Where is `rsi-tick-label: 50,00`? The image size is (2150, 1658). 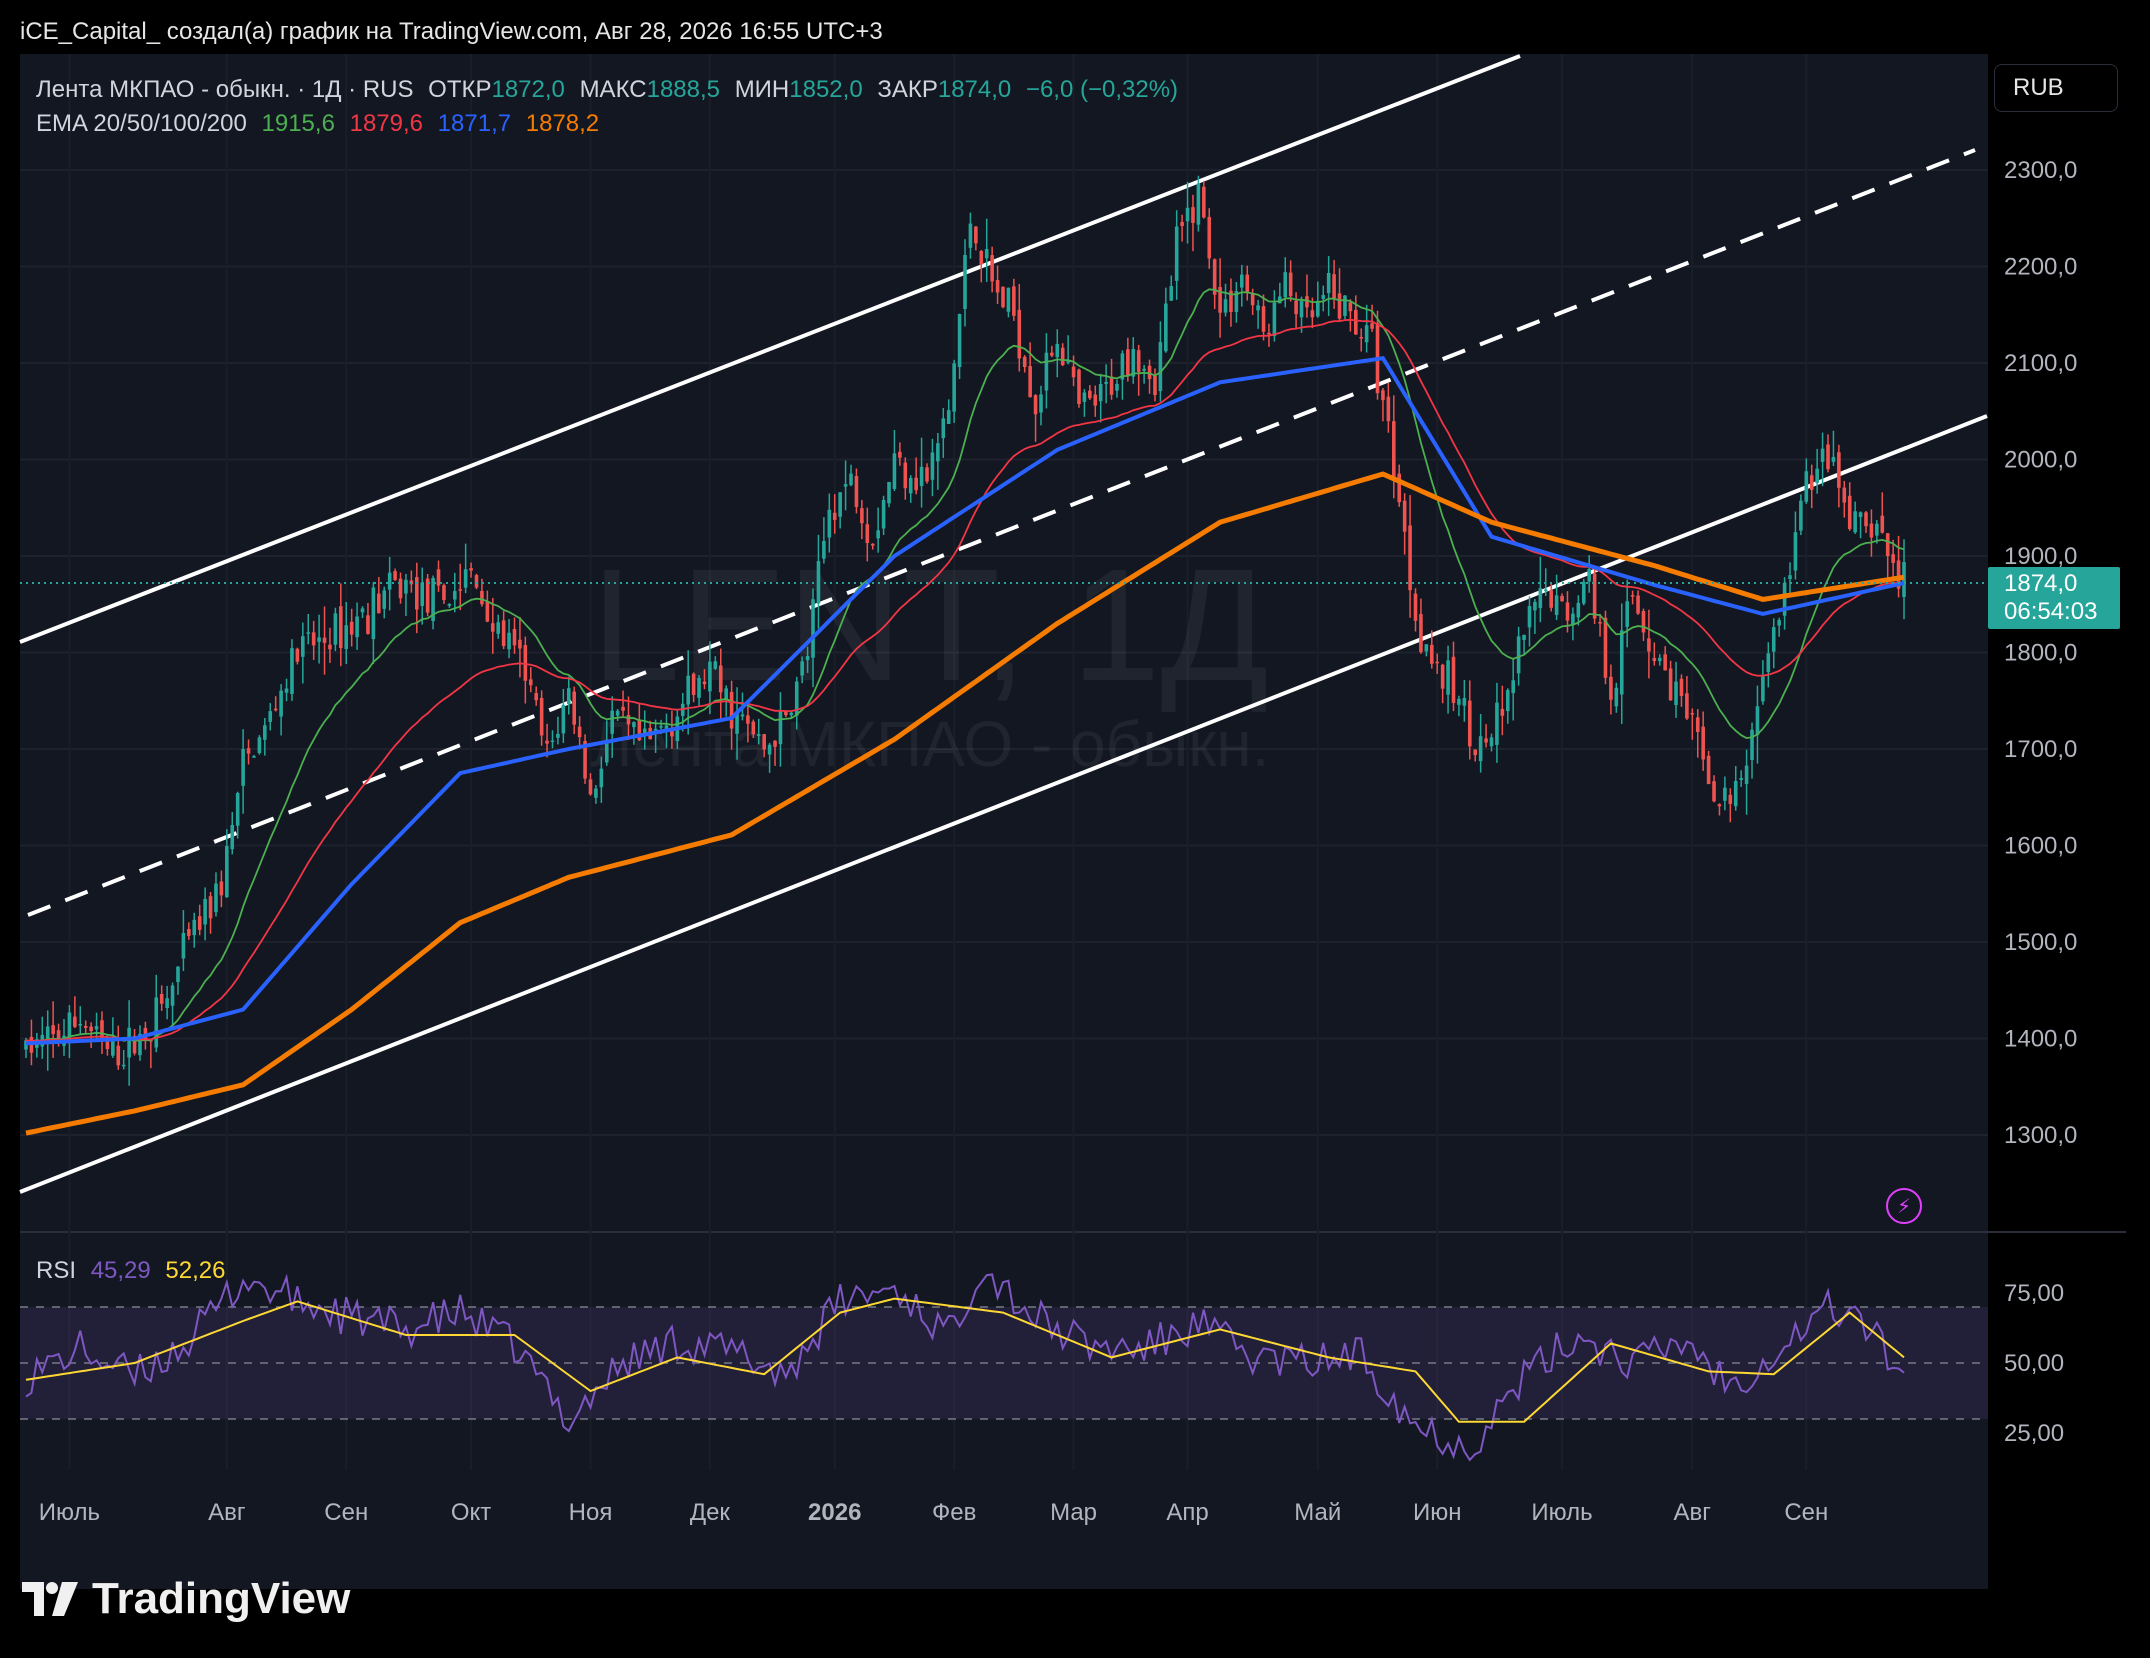 rsi-tick-label: 50,00 is located at coordinates (2034, 1363).